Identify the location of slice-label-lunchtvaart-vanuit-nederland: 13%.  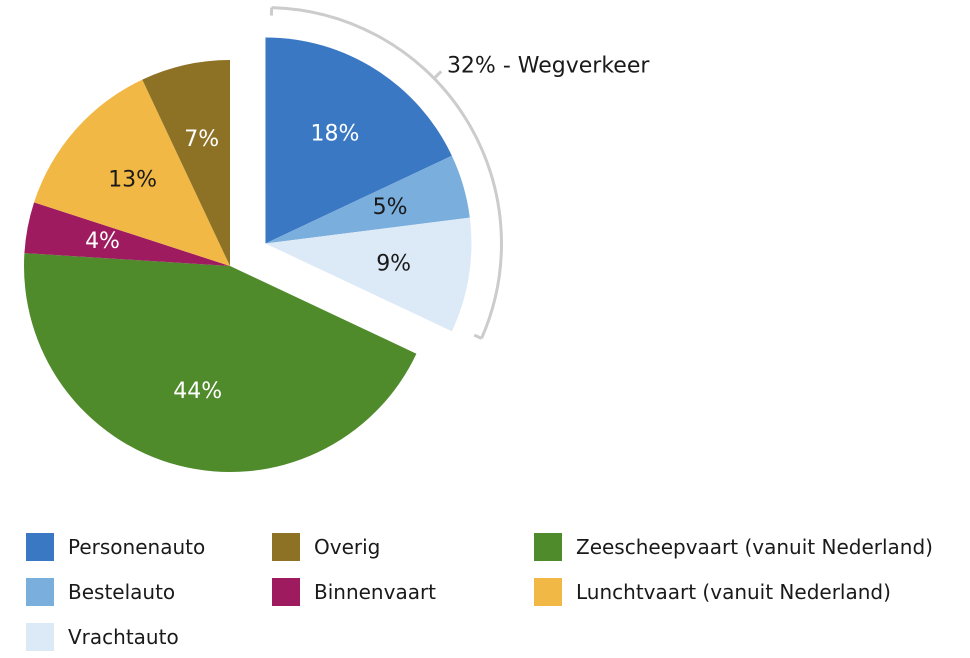
(132, 180).